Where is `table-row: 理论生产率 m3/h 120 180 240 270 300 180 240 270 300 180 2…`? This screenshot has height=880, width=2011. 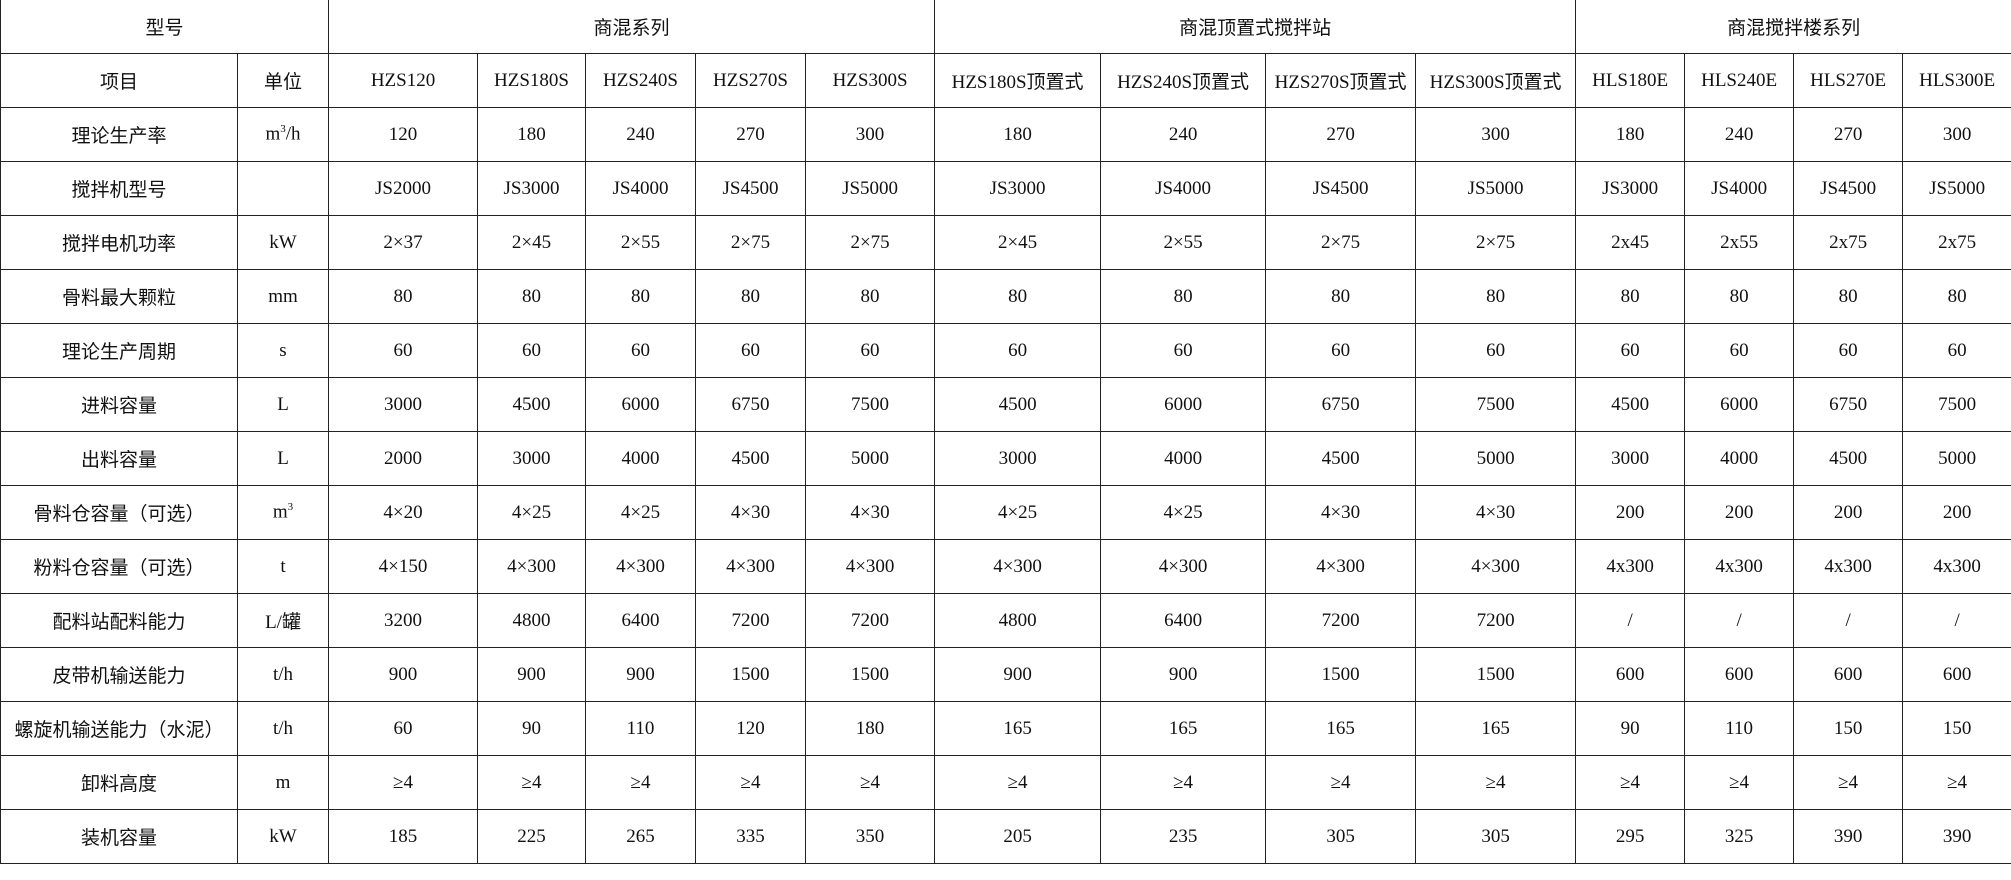 table-row: 理论生产率 m3/h 120 180 240 270 300 180 240 270 300 180 2… is located at coordinates (1005, 134).